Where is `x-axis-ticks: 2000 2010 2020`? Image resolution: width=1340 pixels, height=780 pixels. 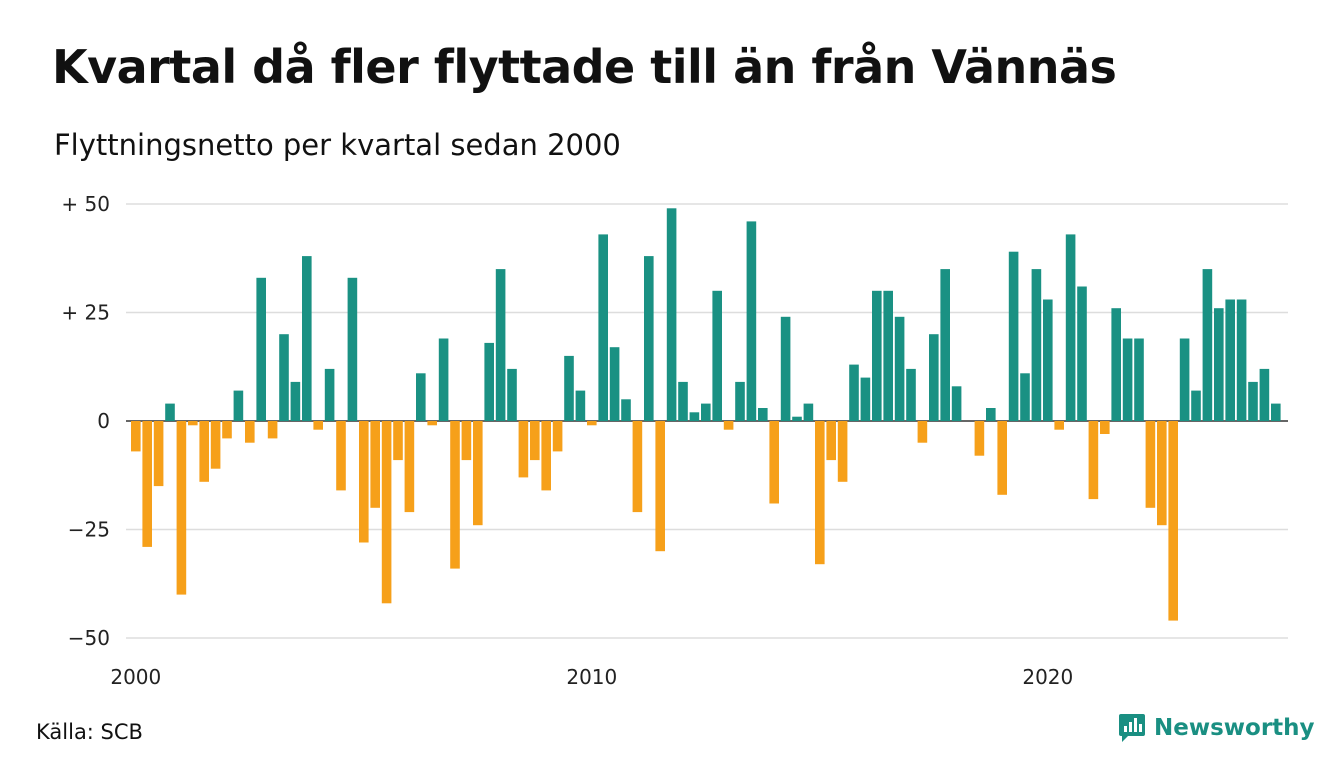 x-axis-ticks: 2000 2010 2020 is located at coordinates (591, 677).